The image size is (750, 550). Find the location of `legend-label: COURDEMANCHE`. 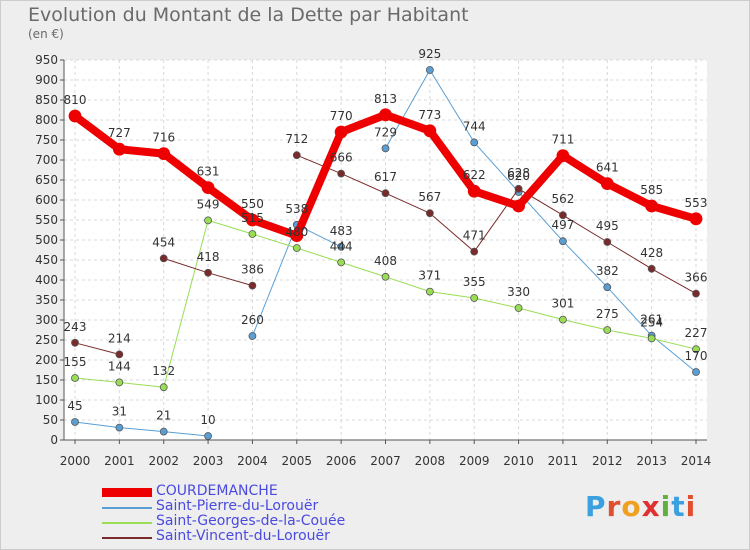

legend-label: COURDEMANCHE is located at coordinates (217, 491).